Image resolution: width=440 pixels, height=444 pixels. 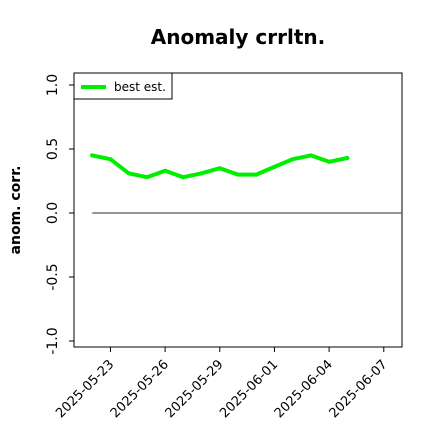 I want to click on legend: best est., so click(x=123, y=86).